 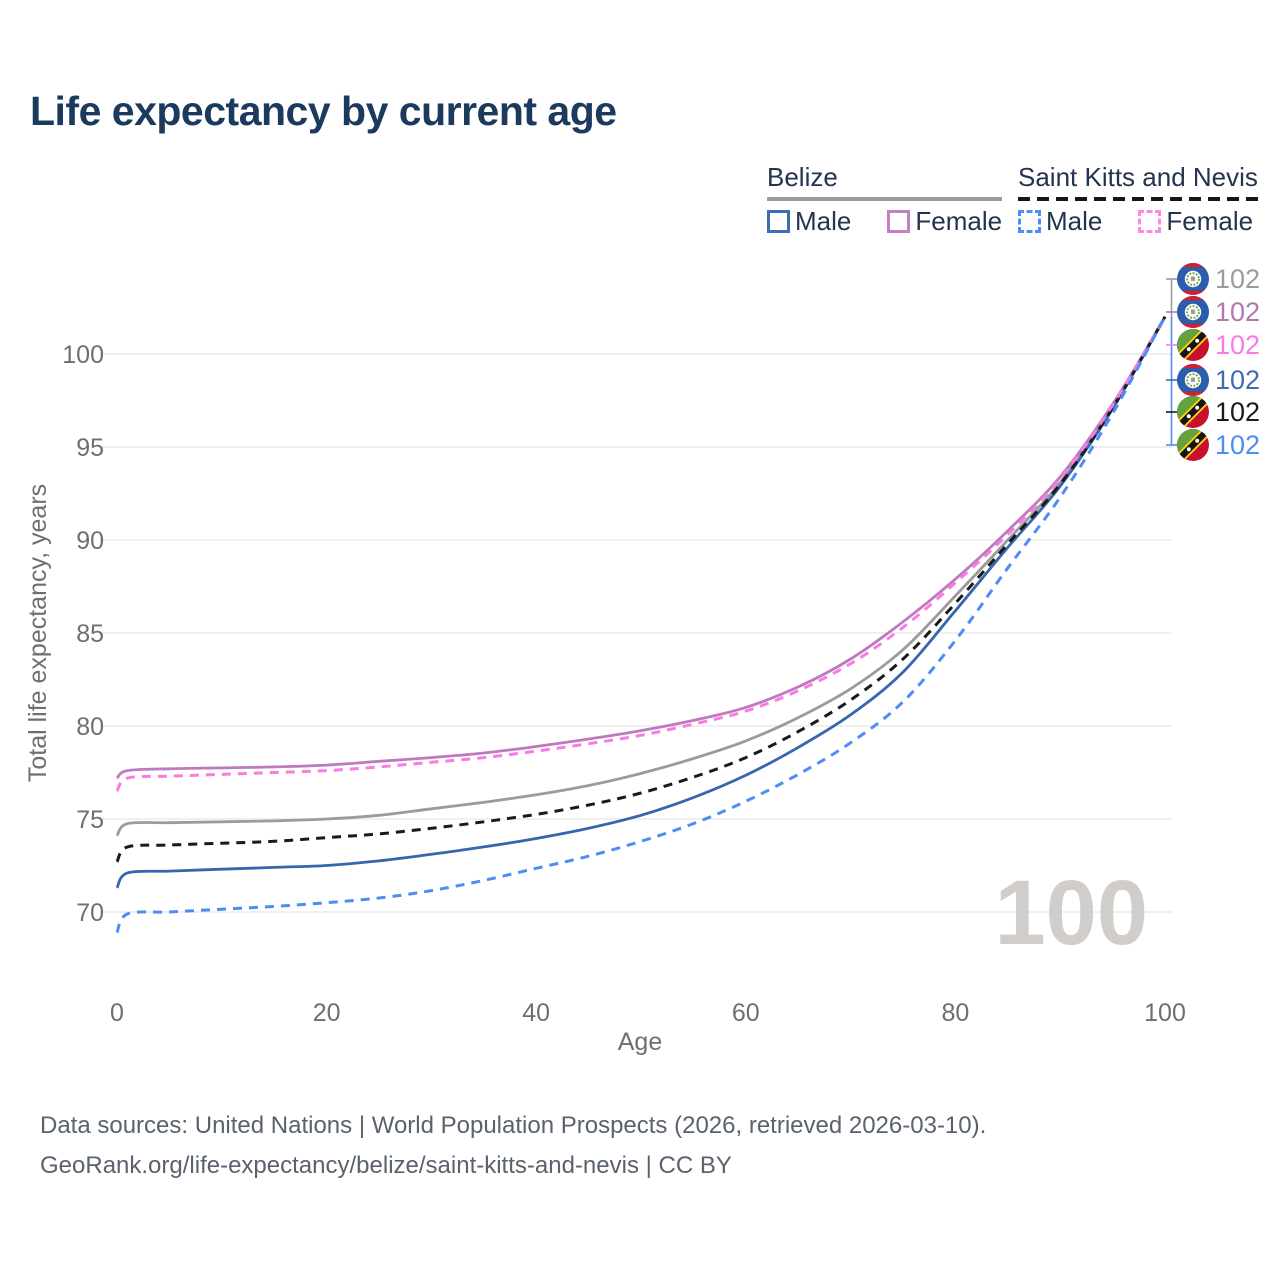 What do you see at coordinates (802, 177) in the screenshot?
I see `legend-country-label: Belize` at bounding box center [802, 177].